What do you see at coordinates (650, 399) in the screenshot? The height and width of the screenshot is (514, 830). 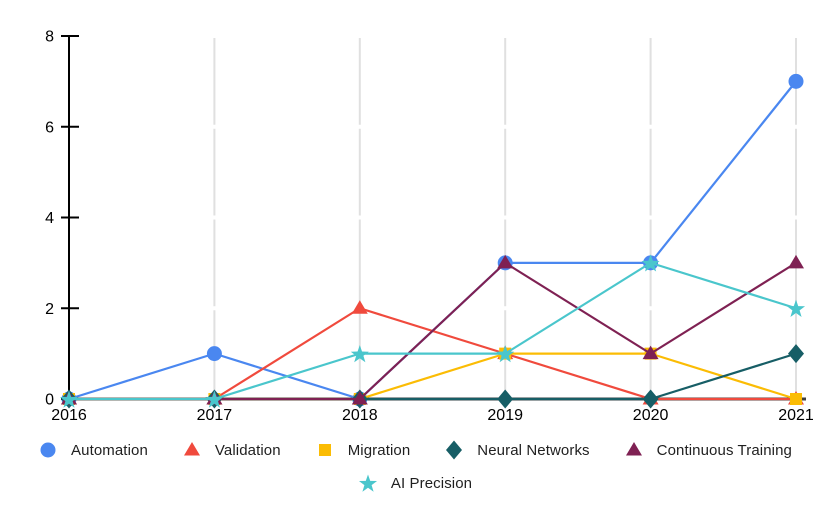 I see `data-point-neural-networks-2020` at bounding box center [650, 399].